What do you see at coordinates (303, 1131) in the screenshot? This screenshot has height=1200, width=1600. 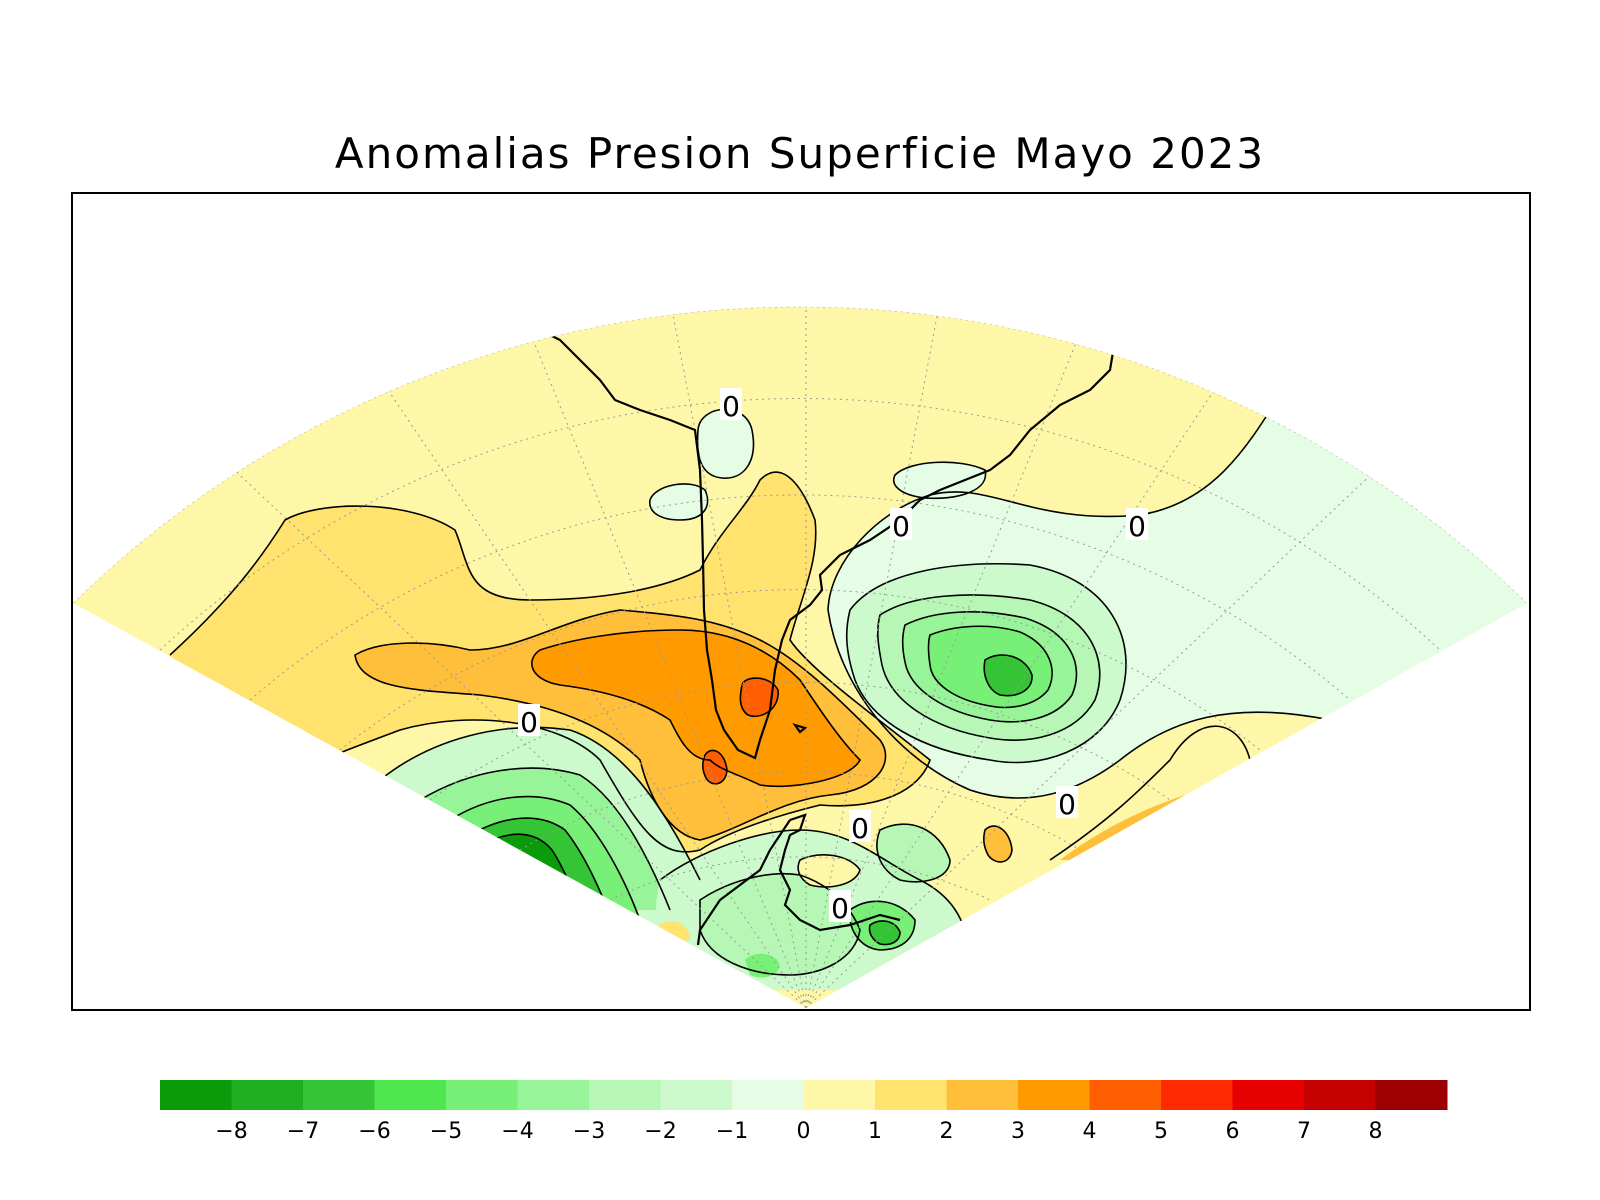 I see `colorbar-tick-label: −7` at bounding box center [303, 1131].